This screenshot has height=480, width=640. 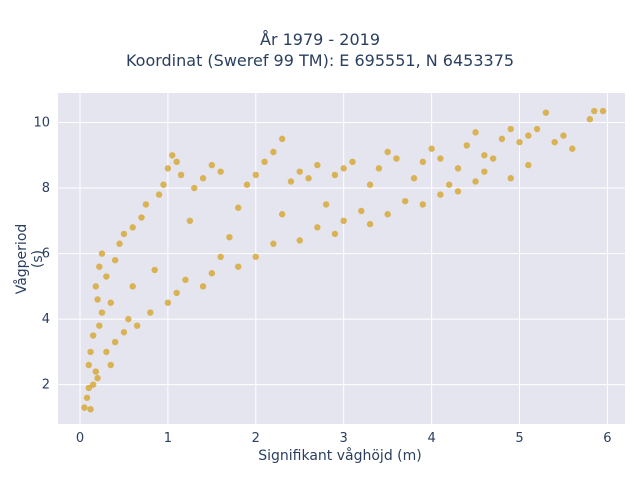 What do you see at coordinates (46, 385) in the screenshot?
I see `y-tick-label: 2` at bounding box center [46, 385].